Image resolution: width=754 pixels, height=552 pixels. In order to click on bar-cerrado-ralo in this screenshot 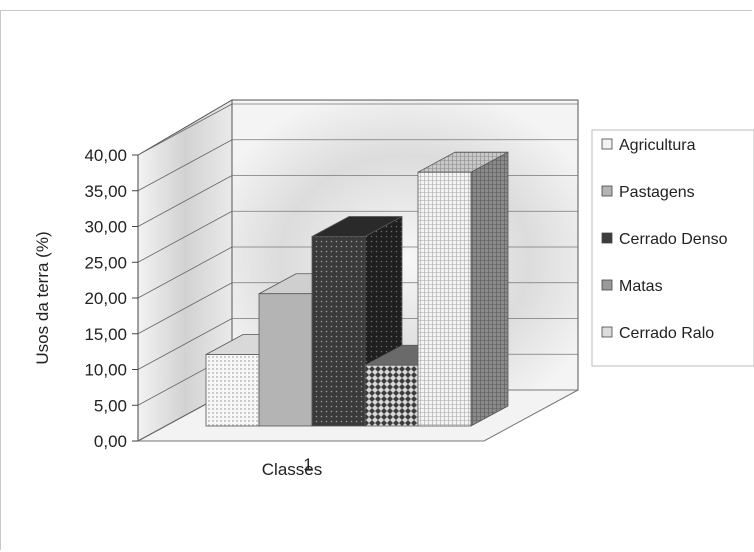, I will do `click(463, 289)`.